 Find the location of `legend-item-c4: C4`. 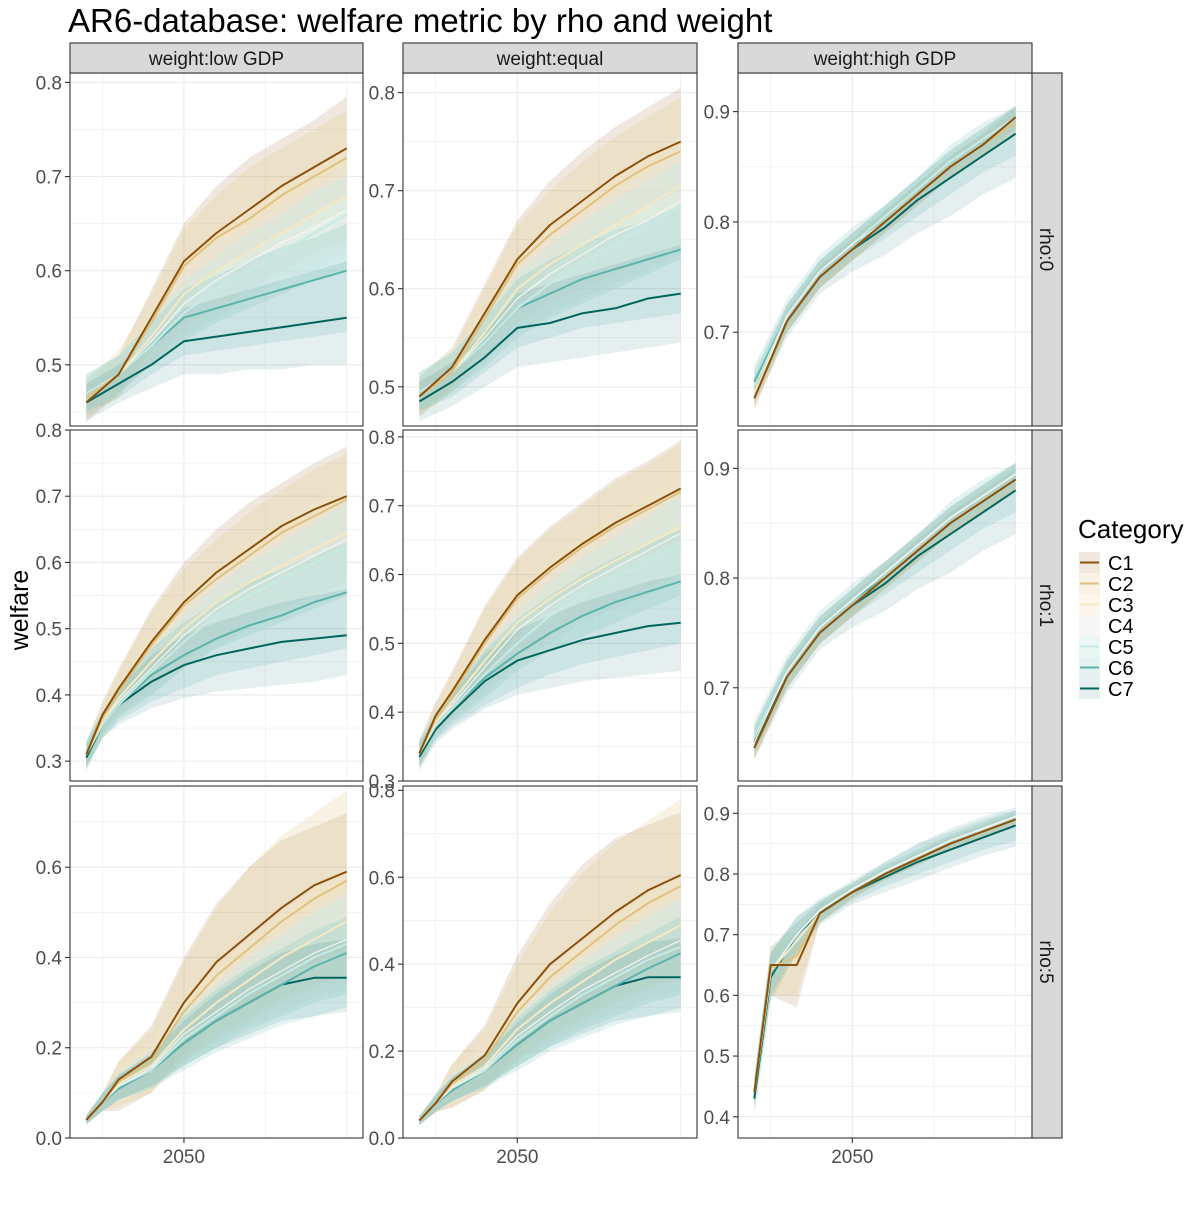

legend-item-c4: C4 is located at coordinates (1106, 626).